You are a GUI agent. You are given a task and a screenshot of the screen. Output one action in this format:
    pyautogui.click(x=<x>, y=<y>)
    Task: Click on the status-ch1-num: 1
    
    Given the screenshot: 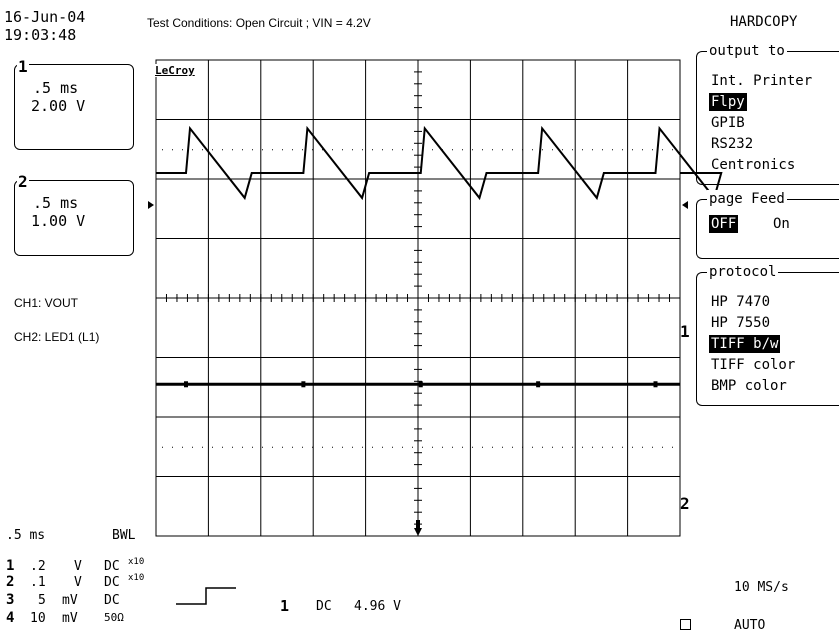 What is the action you would take?
    pyautogui.click(x=10, y=566)
    